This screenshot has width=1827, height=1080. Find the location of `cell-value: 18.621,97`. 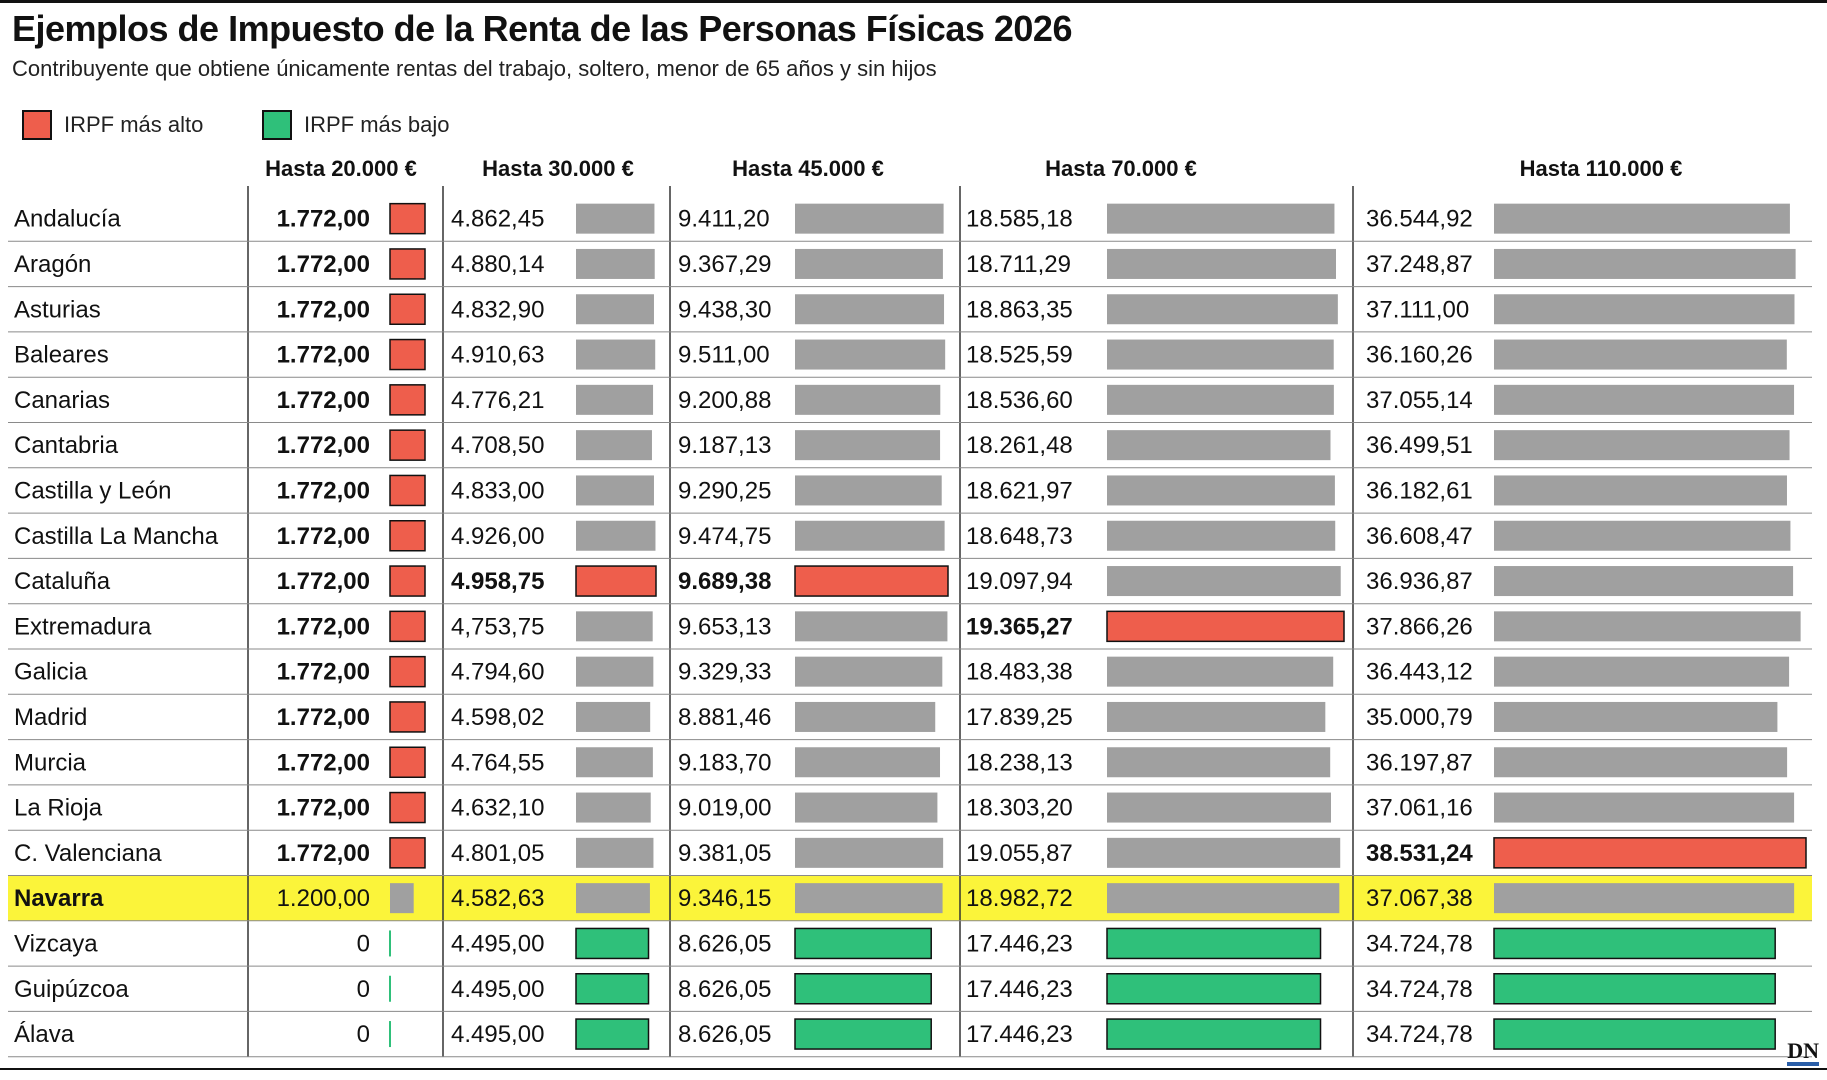

cell-value: 18.621,97 is located at coordinates (1019, 490).